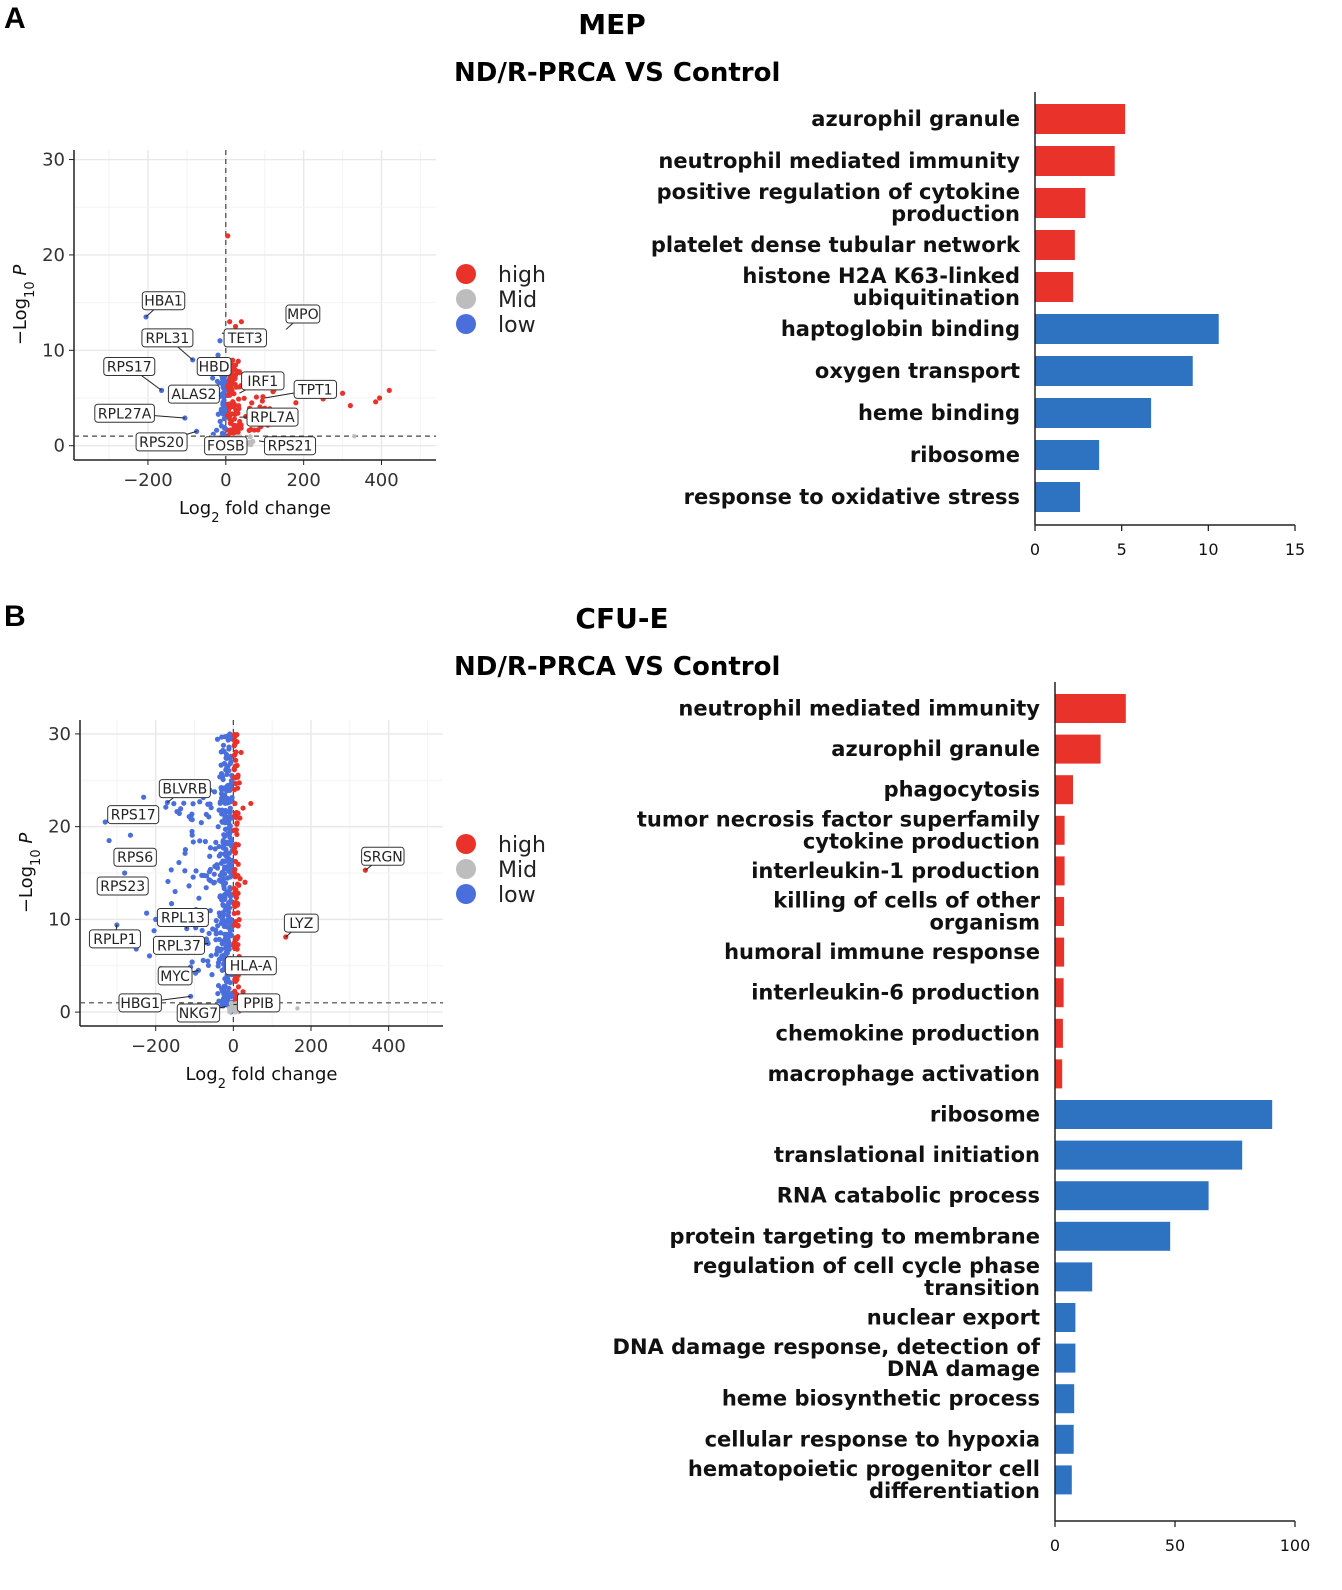 Image resolution: width=1342 pixels, height=1590 pixels. Describe the element at coordinates (466, 894) in the screenshot. I see `legend-key-low` at that location.